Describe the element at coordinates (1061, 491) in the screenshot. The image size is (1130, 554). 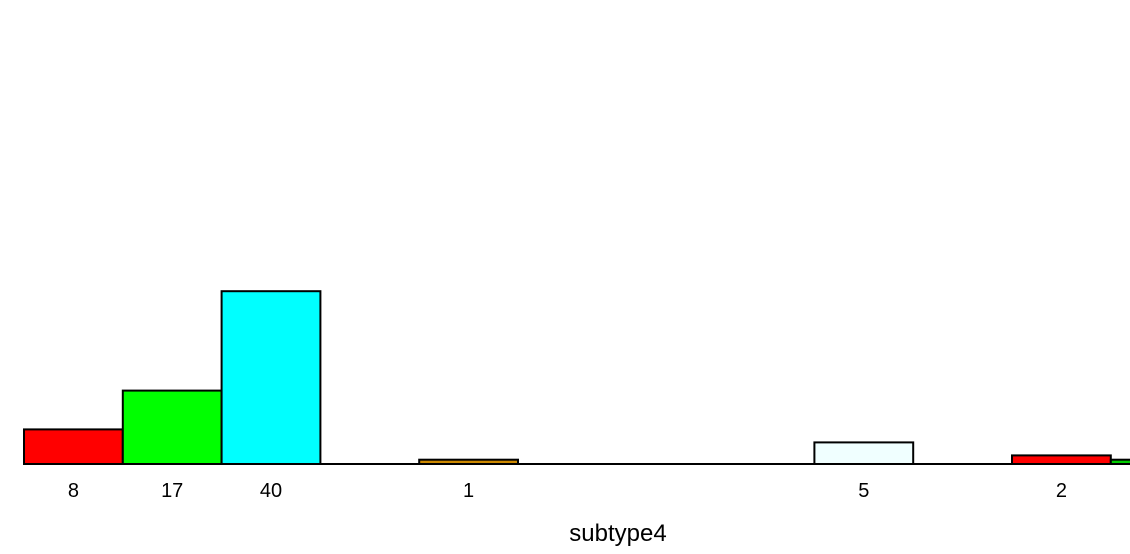
I see `bar-label-11: 2` at that location.